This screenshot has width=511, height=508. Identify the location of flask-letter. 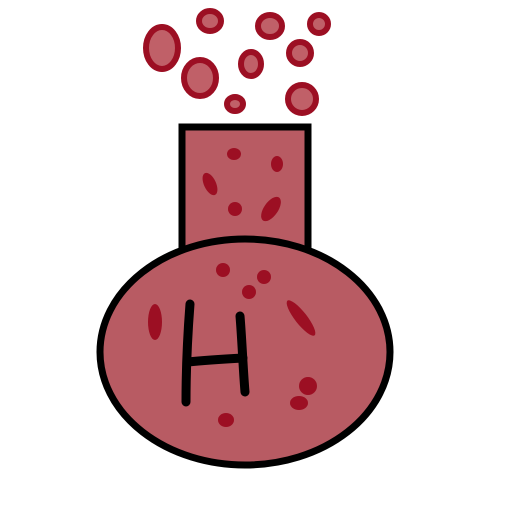
(215, 353).